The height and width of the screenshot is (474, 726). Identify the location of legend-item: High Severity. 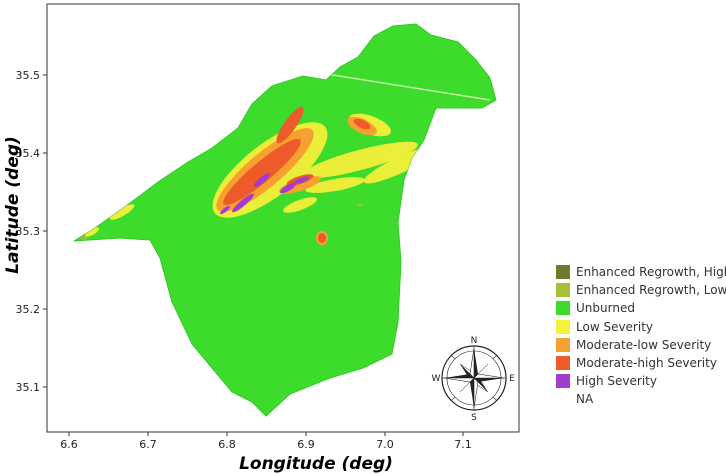
(641, 381).